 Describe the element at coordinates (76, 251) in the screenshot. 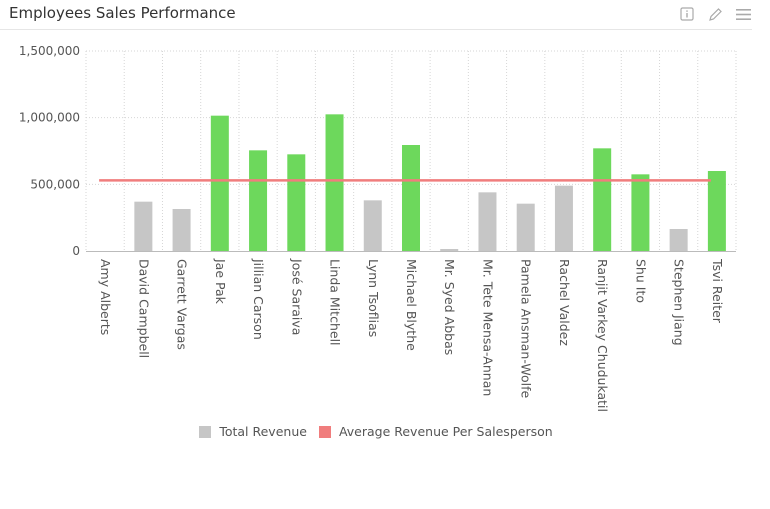

I see `y-tick-label: 0` at that location.